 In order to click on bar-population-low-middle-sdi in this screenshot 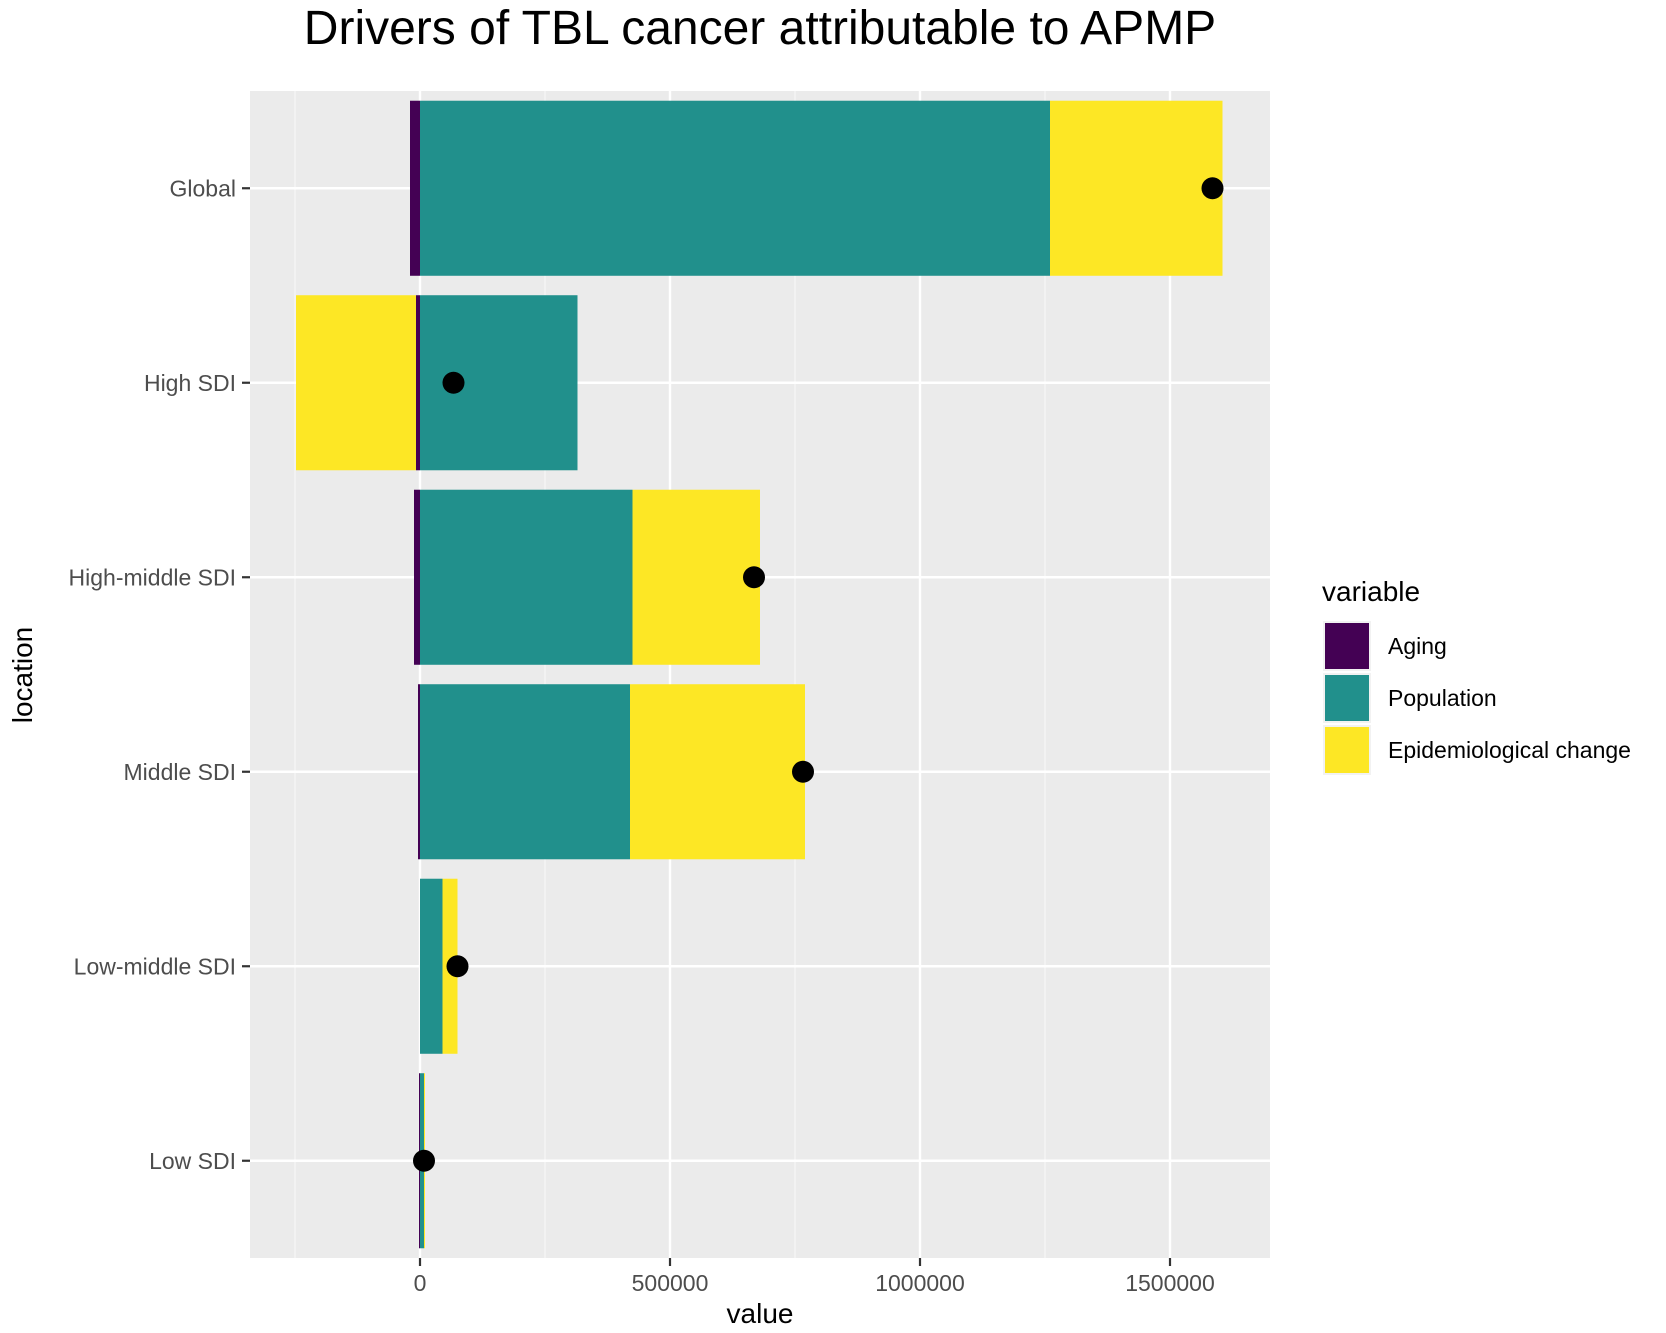, I will do `click(431, 966)`.